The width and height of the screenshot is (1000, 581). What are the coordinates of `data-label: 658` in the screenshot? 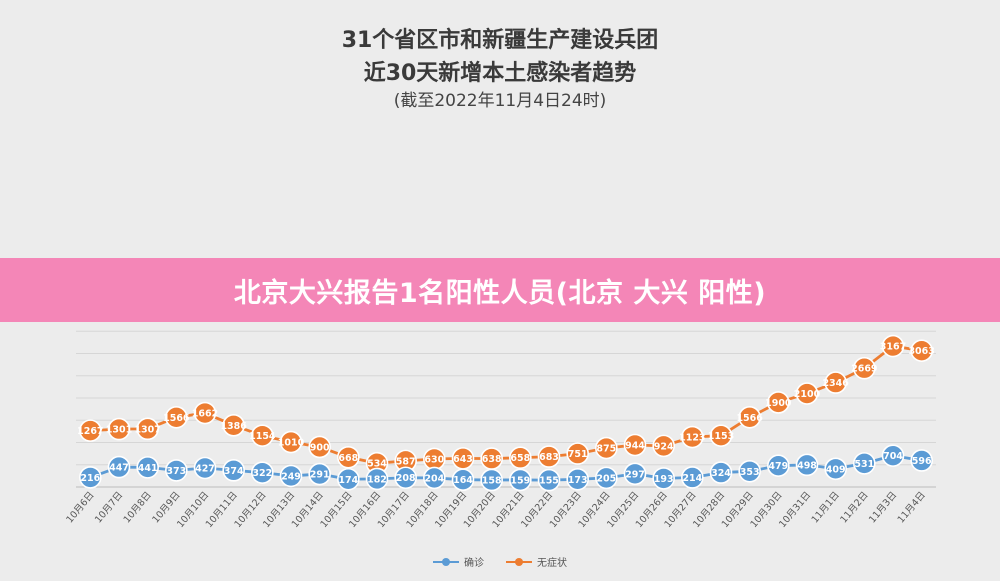 It's located at (520, 458).